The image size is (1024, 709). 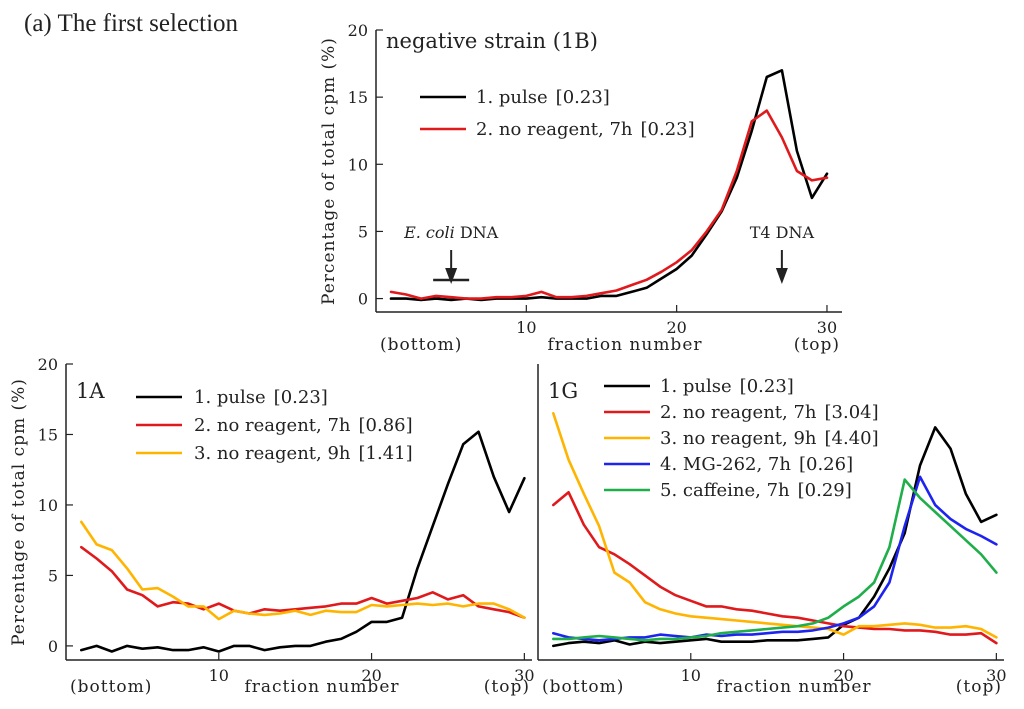 I want to click on legend-value: [0.86], so click(x=386, y=425).